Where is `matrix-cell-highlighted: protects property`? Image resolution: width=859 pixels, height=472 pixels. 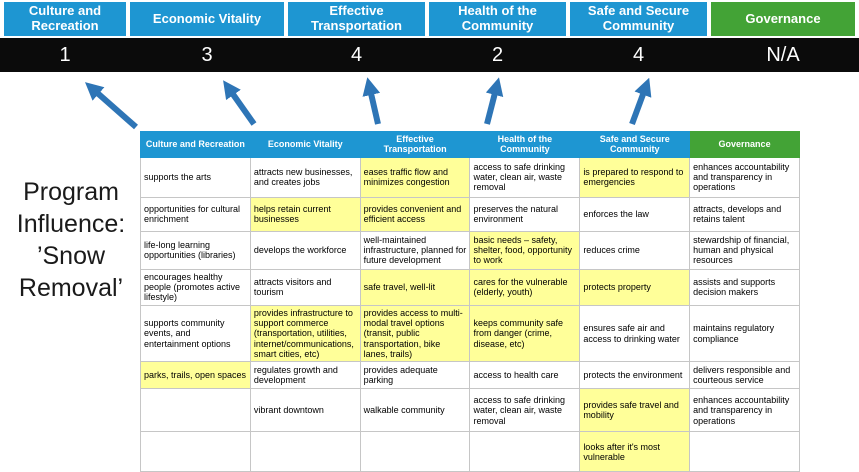
matrix-cell-highlighted: protects property is located at coordinates (635, 287).